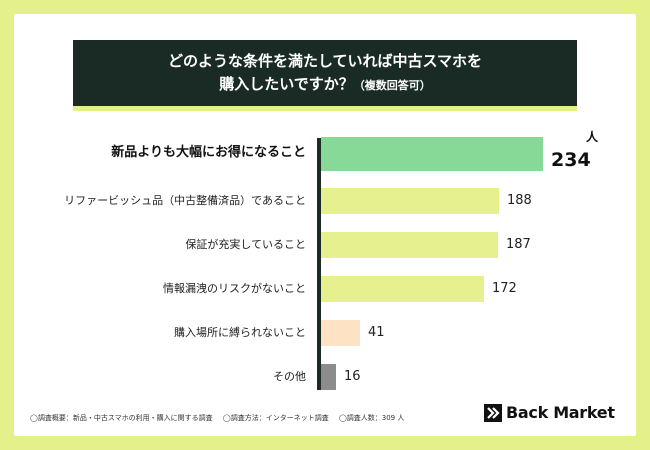  What do you see at coordinates (240, 332) in the screenshot?
I see `category-label-4: 購入場所に縛られないこと` at bounding box center [240, 332].